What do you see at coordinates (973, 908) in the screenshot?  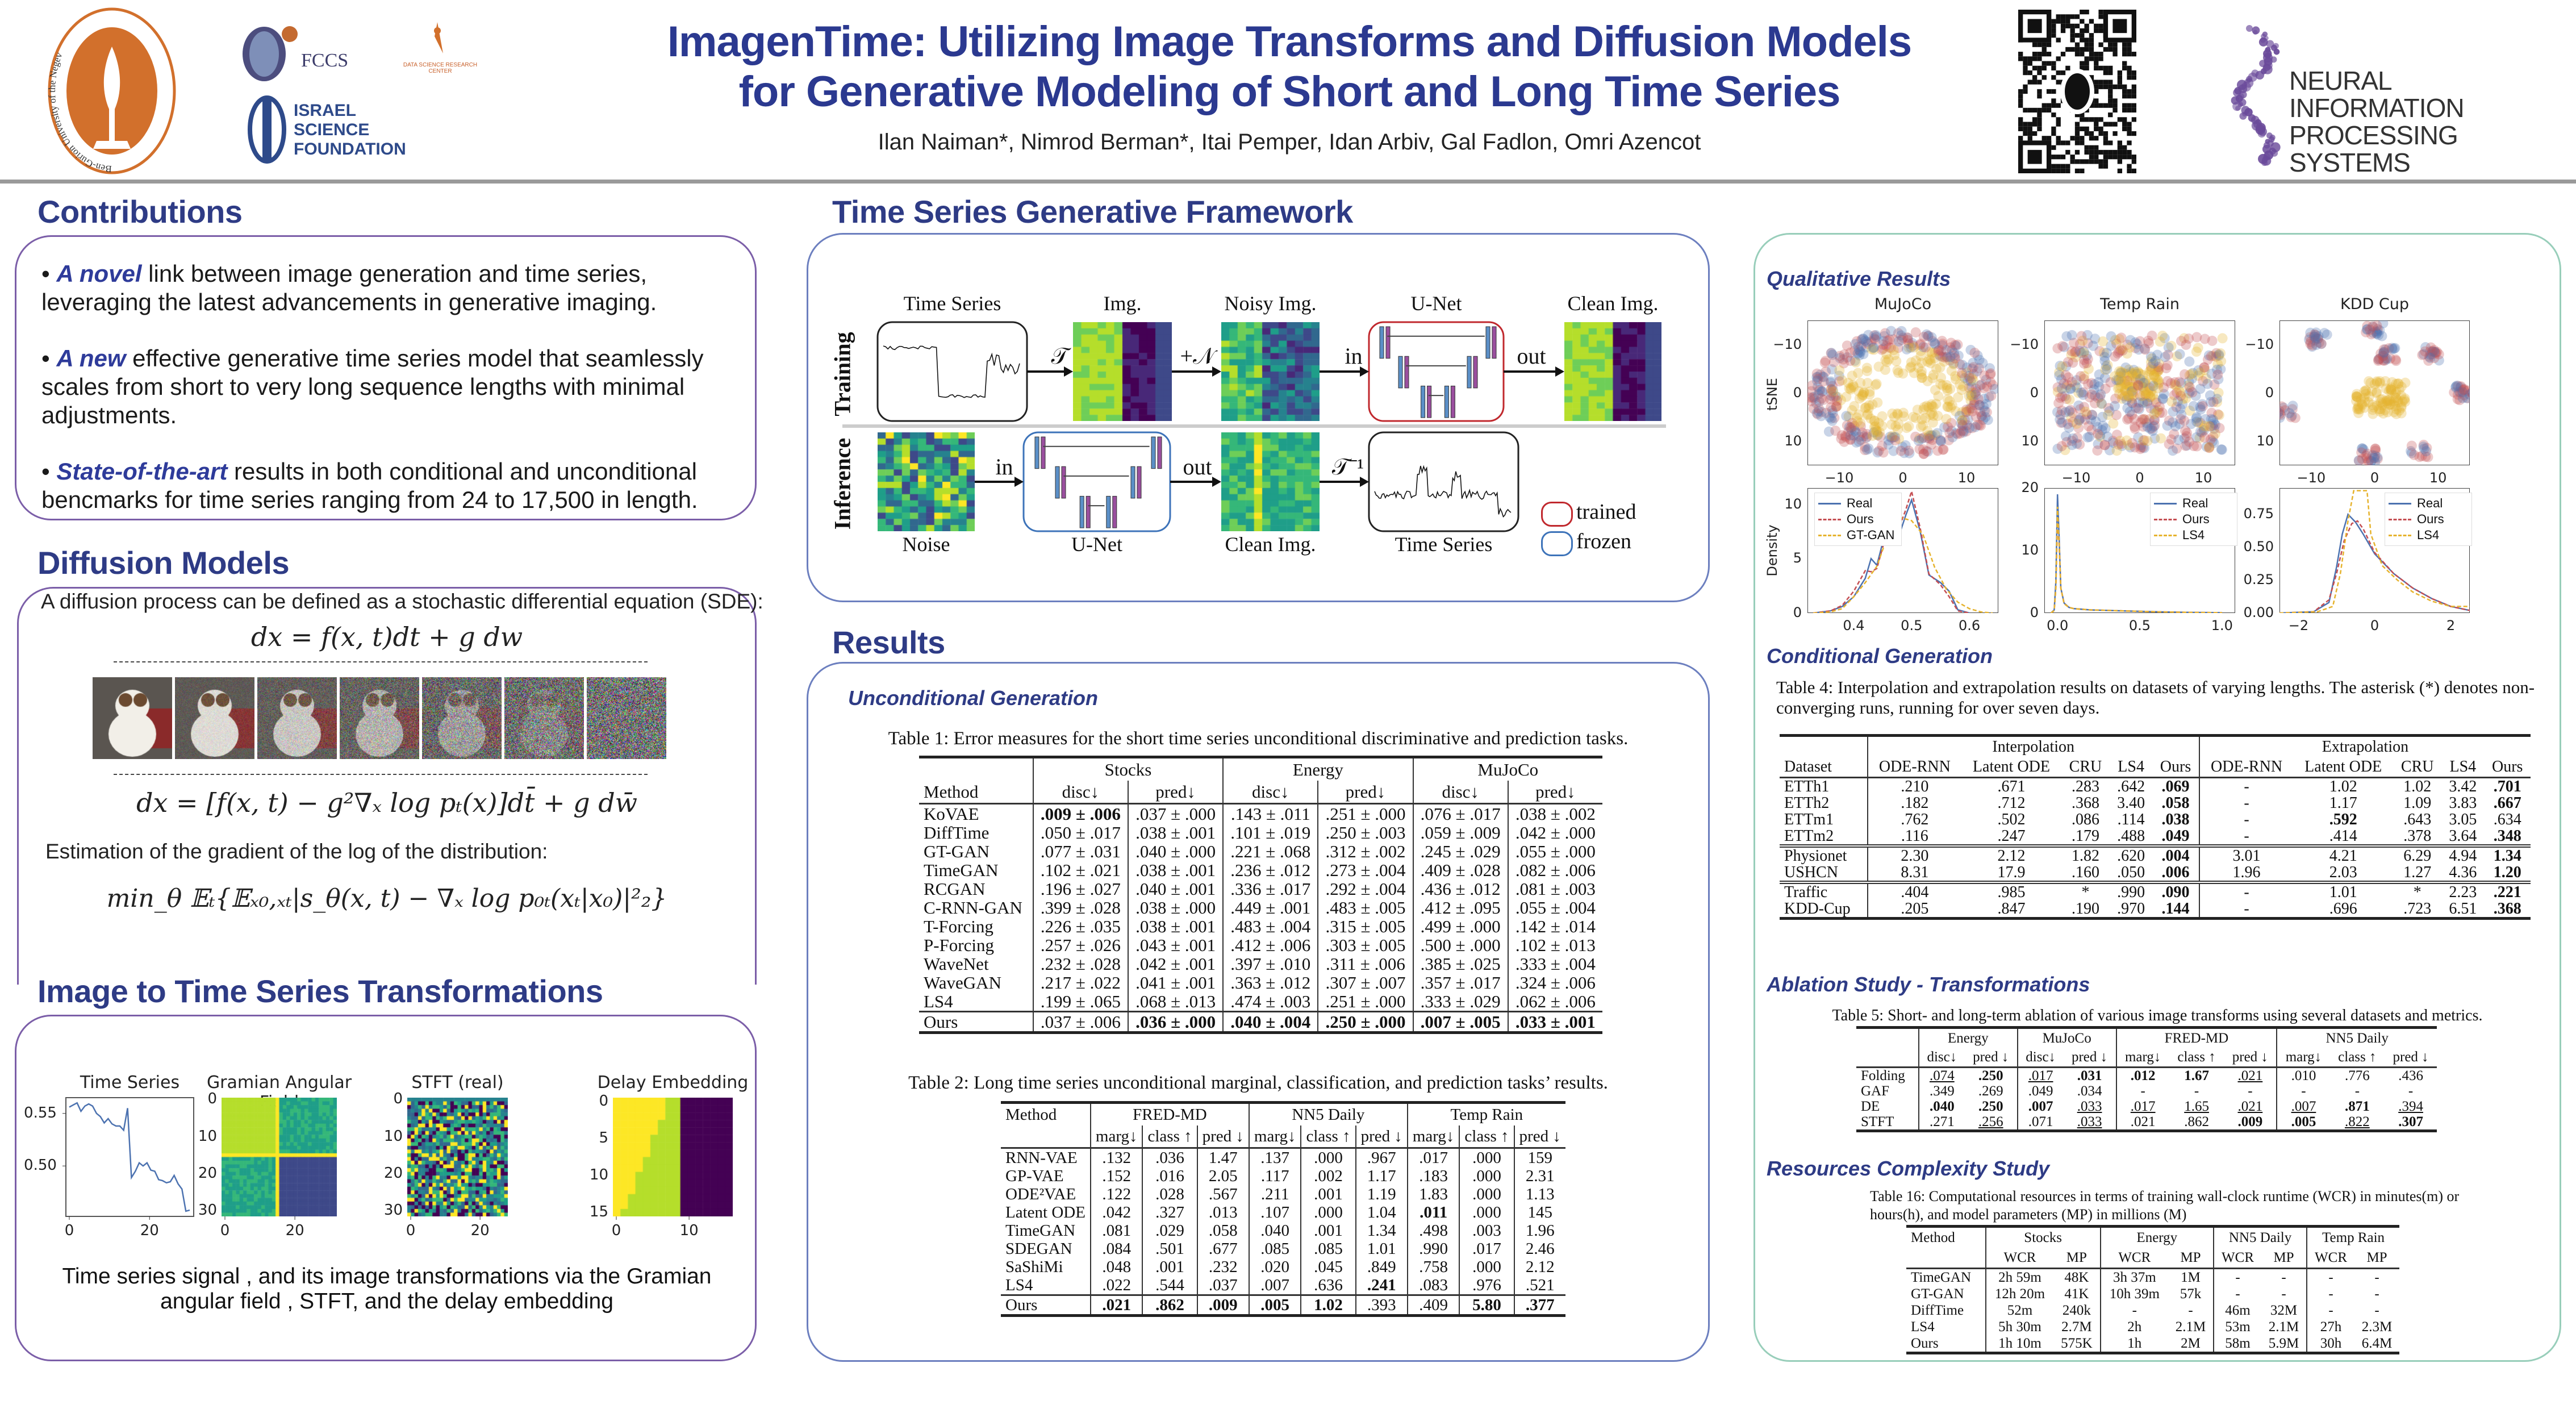 I see `row-label: C-RNN-GAN` at bounding box center [973, 908].